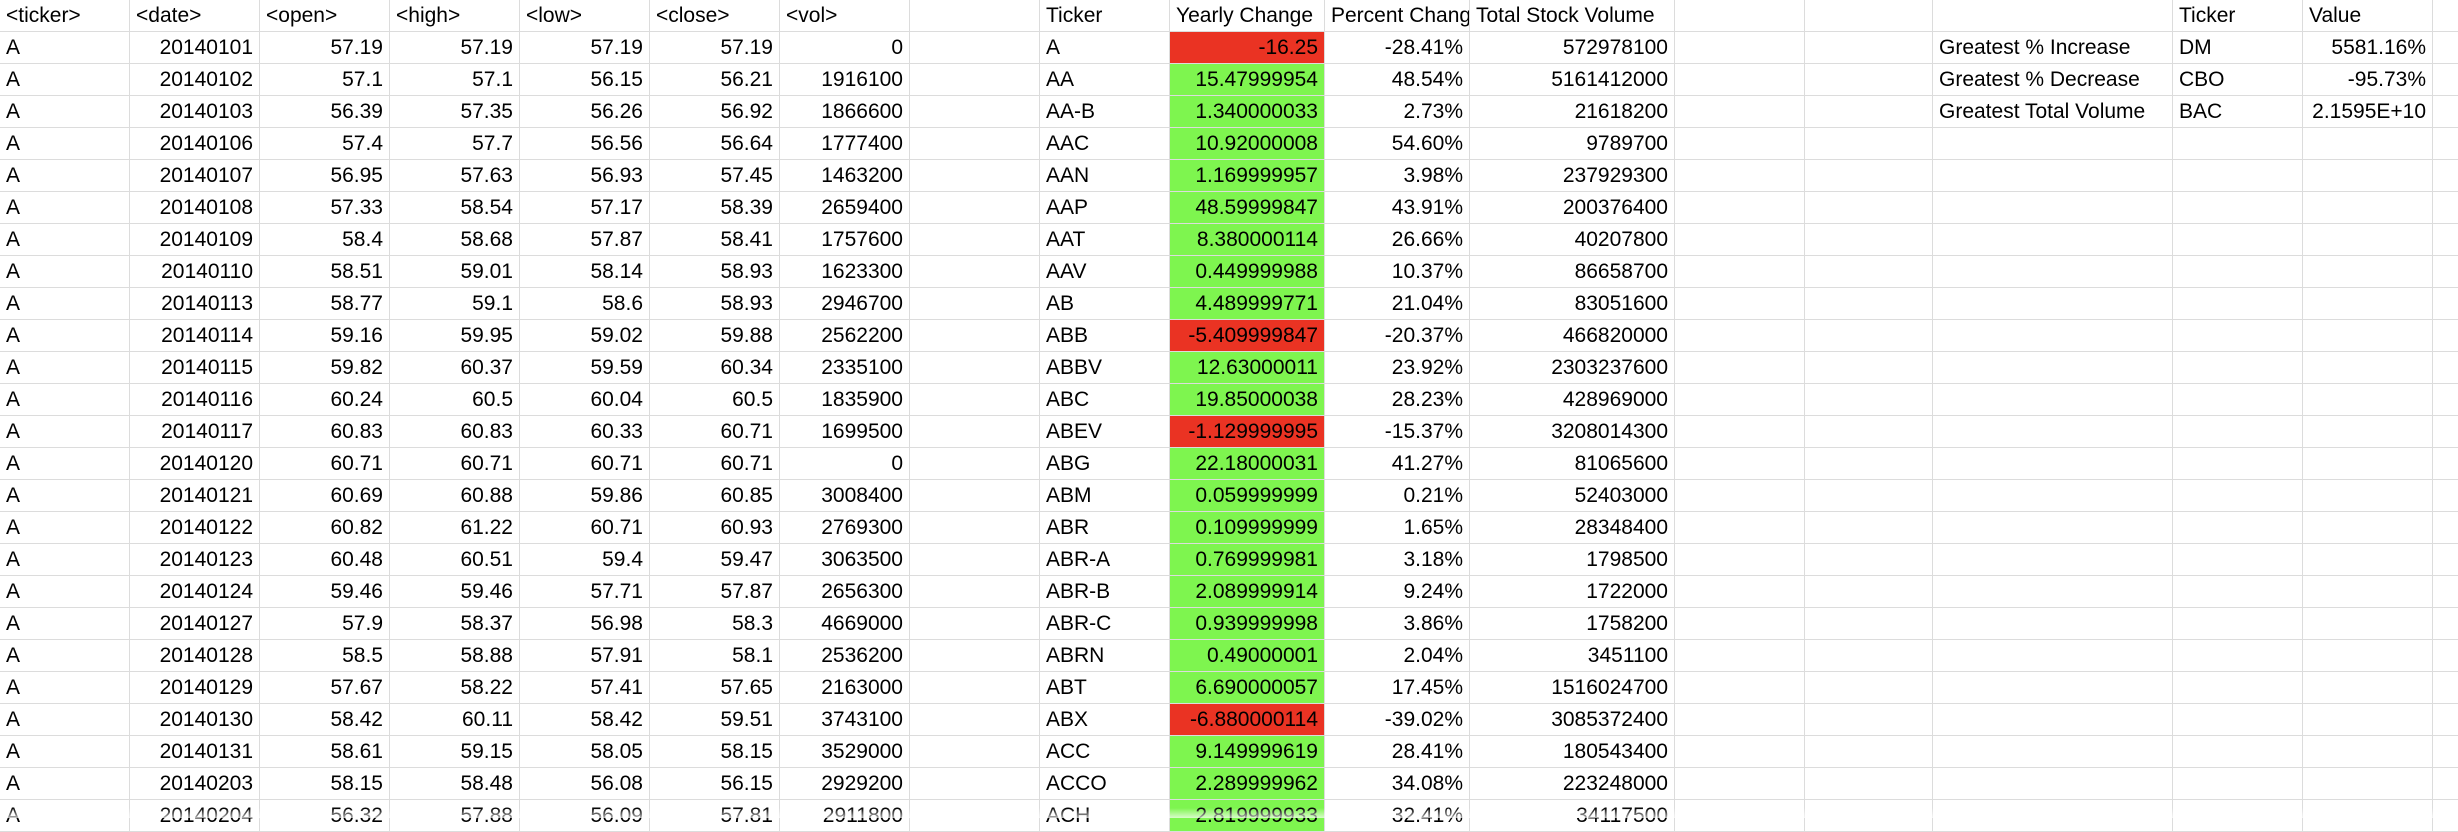 Image resolution: width=2458 pixels, height=832 pixels. What do you see at coordinates (1572, 240) in the screenshot?
I see `summary-cell: 40207800` at bounding box center [1572, 240].